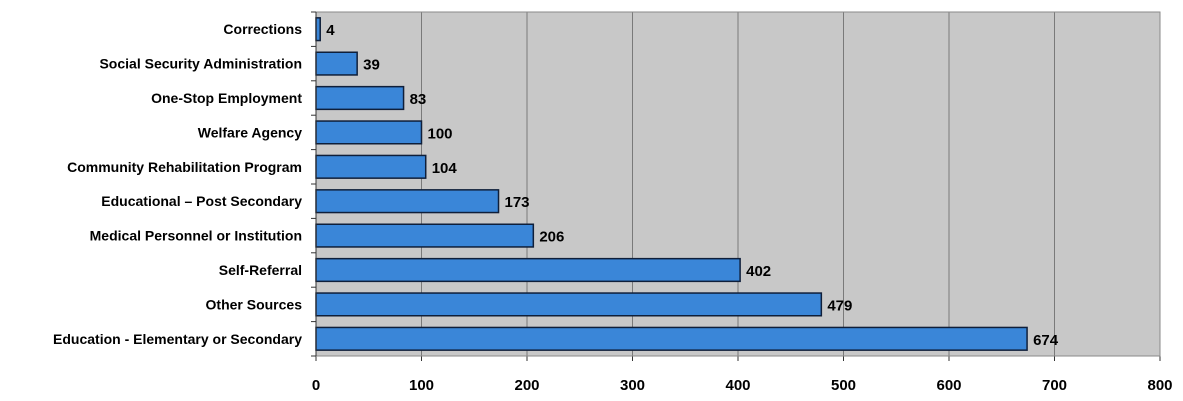 This screenshot has height=401, width=1183. Describe the element at coordinates (1046, 340) in the screenshot. I see `data-label: 674` at that location.